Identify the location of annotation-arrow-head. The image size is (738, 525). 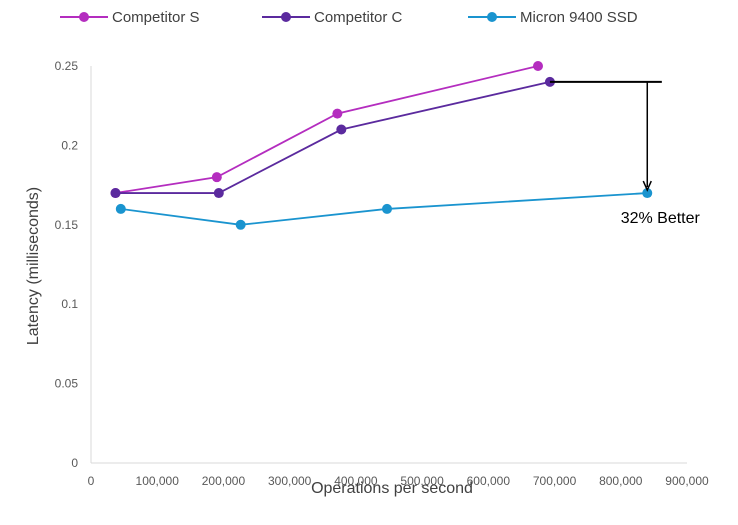
(647, 186).